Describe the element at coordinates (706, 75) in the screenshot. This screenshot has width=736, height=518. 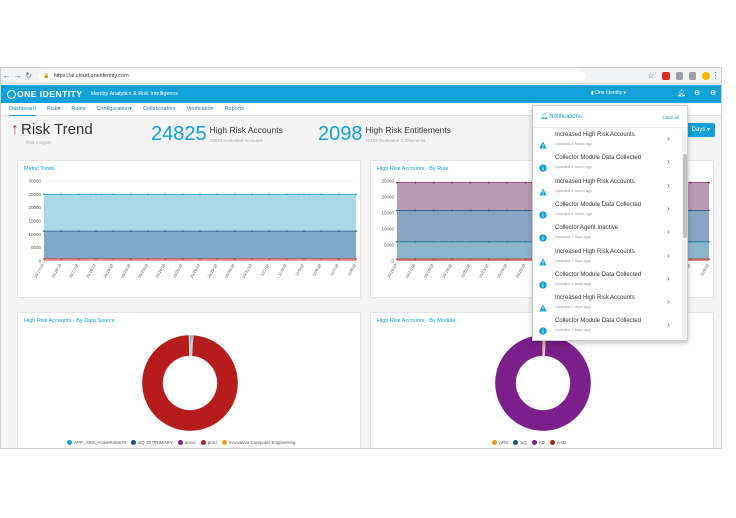
I see `avatar` at that location.